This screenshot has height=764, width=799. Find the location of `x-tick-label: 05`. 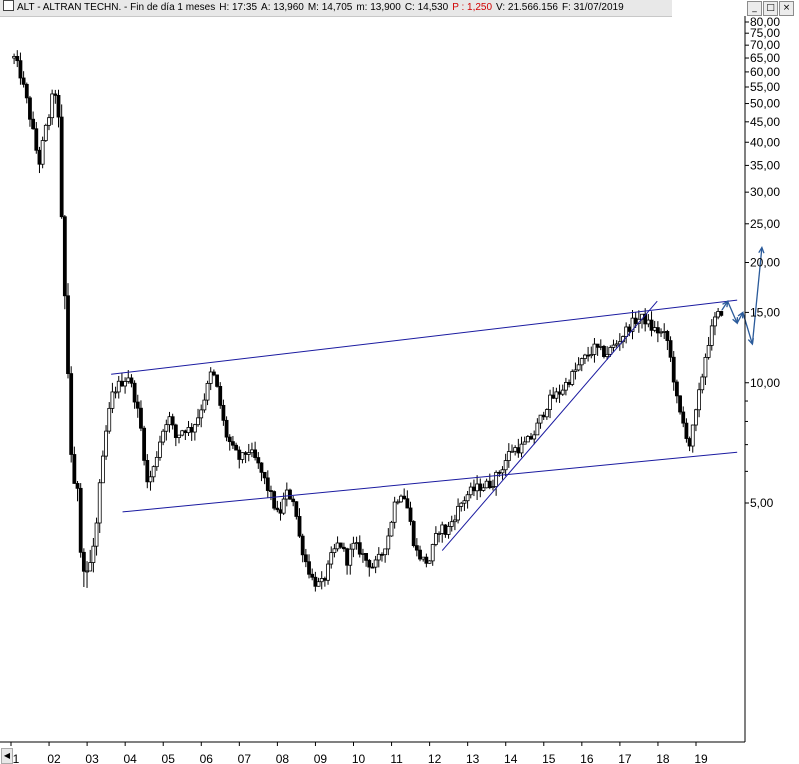

x-tick-label: 05 is located at coordinates (169, 758).